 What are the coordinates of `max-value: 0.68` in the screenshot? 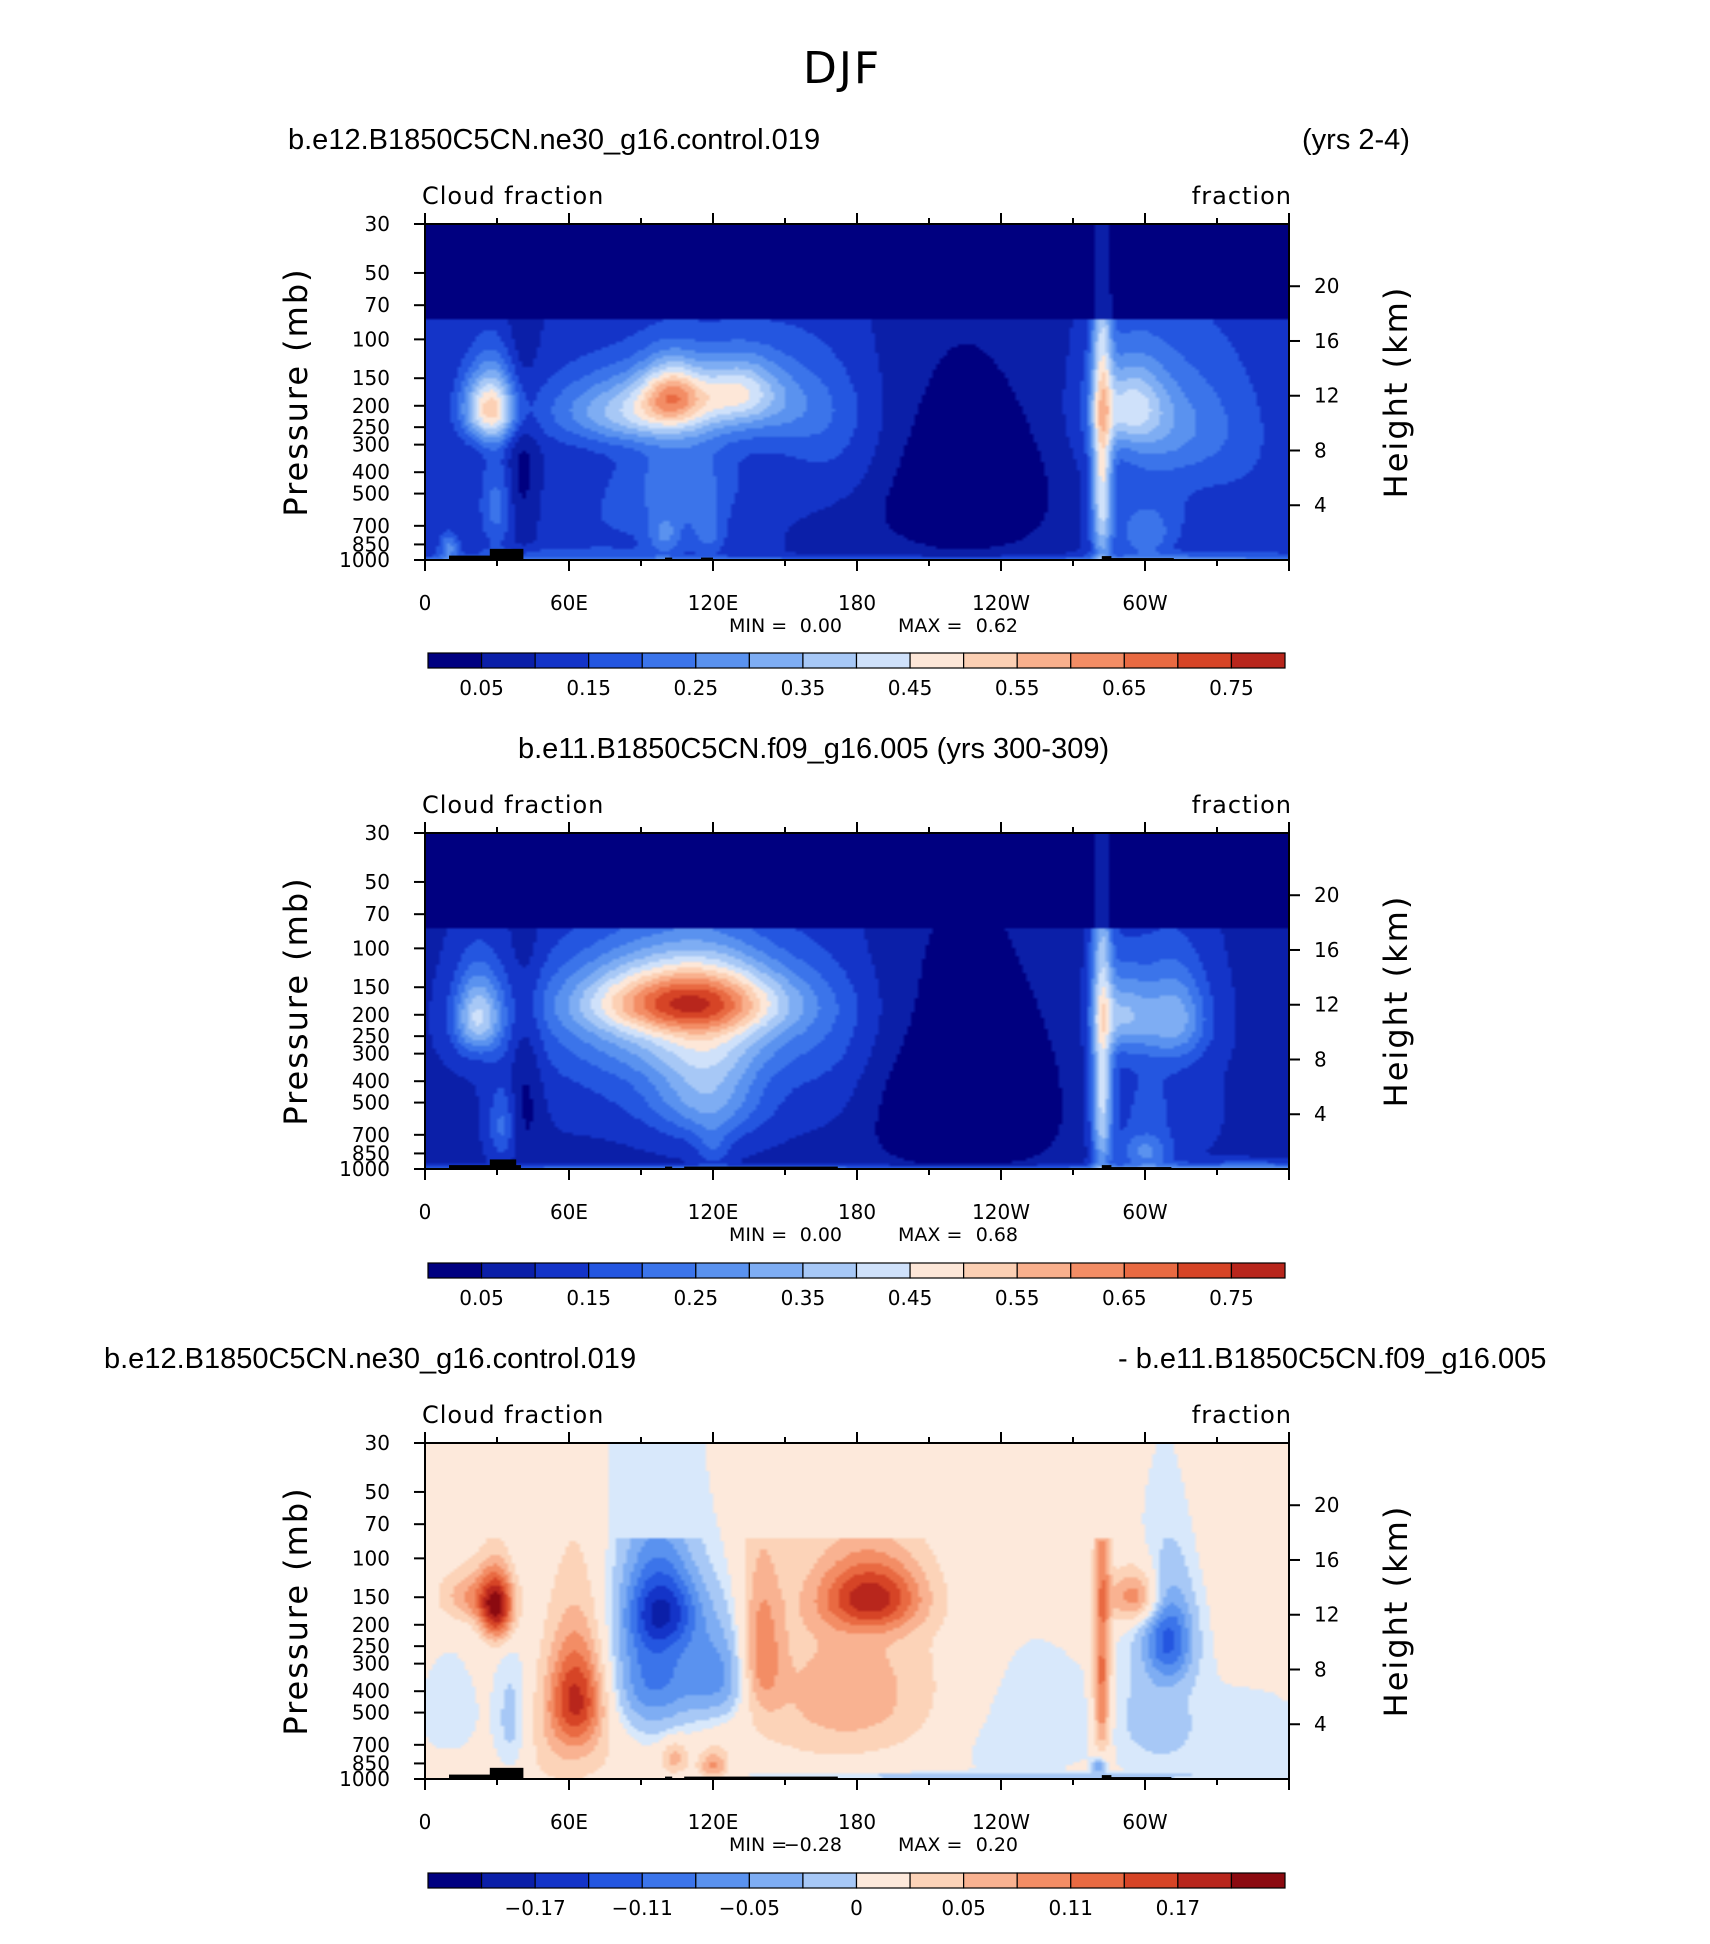 It's located at (997, 1235).